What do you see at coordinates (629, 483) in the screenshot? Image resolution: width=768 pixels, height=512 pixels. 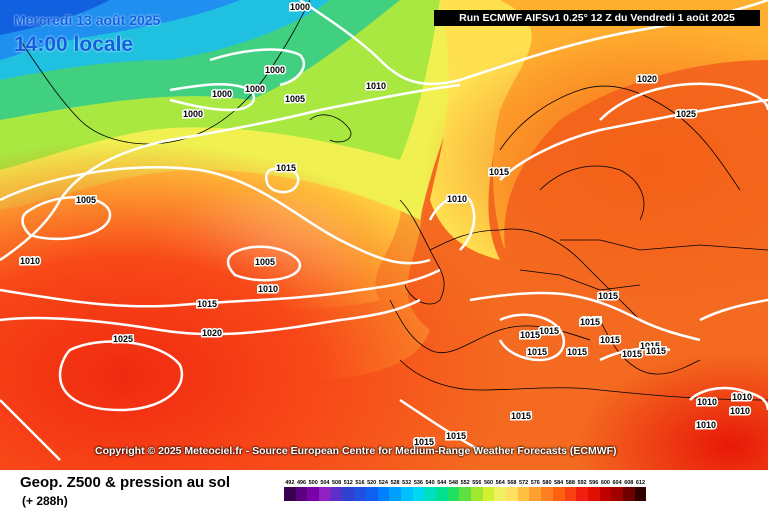 I see `legend-value: 608` at bounding box center [629, 483].